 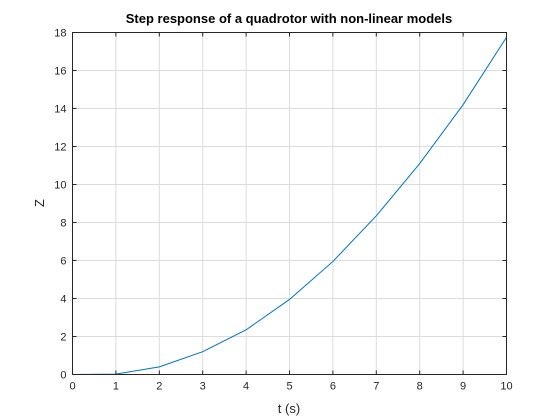 What do you see at coordinates (289, 387) in the screenshot?
I see `x-tick-label: 5` at bounding box center [289, 387].